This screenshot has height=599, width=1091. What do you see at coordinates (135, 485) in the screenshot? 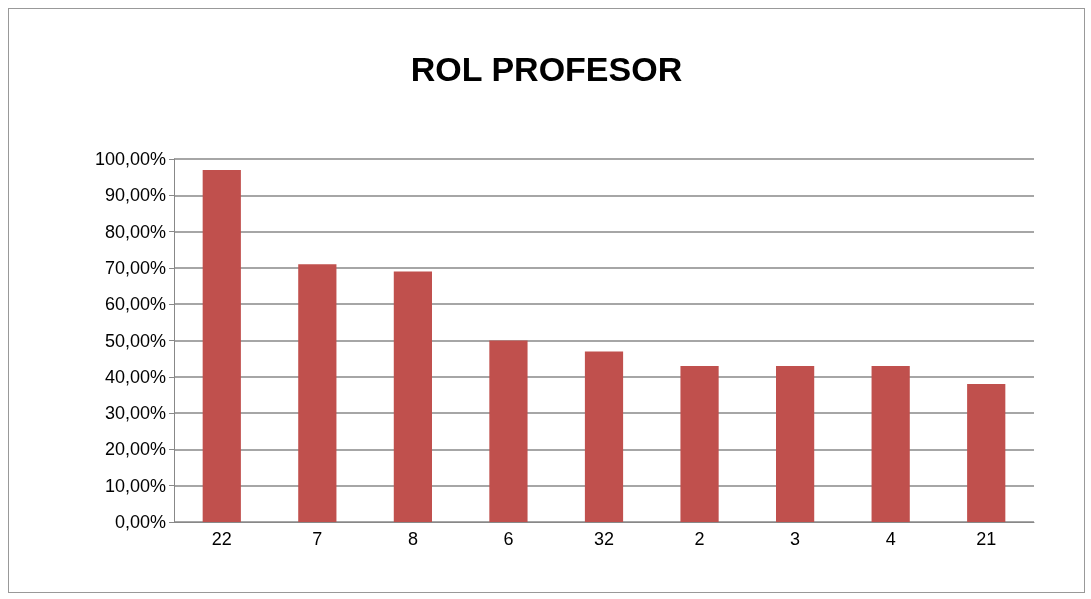
I see `y-tick-label: 10,00%` at bounding box center [135, 485].